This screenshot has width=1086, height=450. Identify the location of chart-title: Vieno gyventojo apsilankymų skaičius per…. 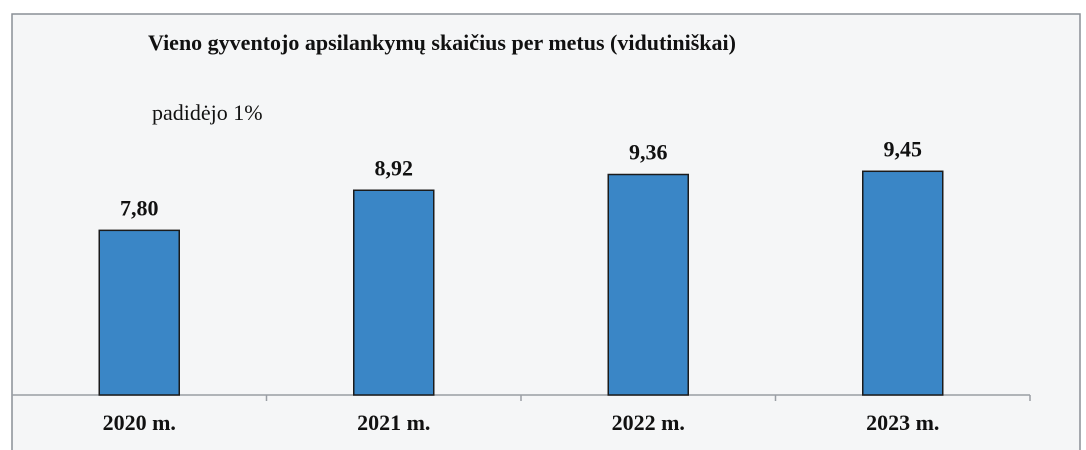
(442, 42).